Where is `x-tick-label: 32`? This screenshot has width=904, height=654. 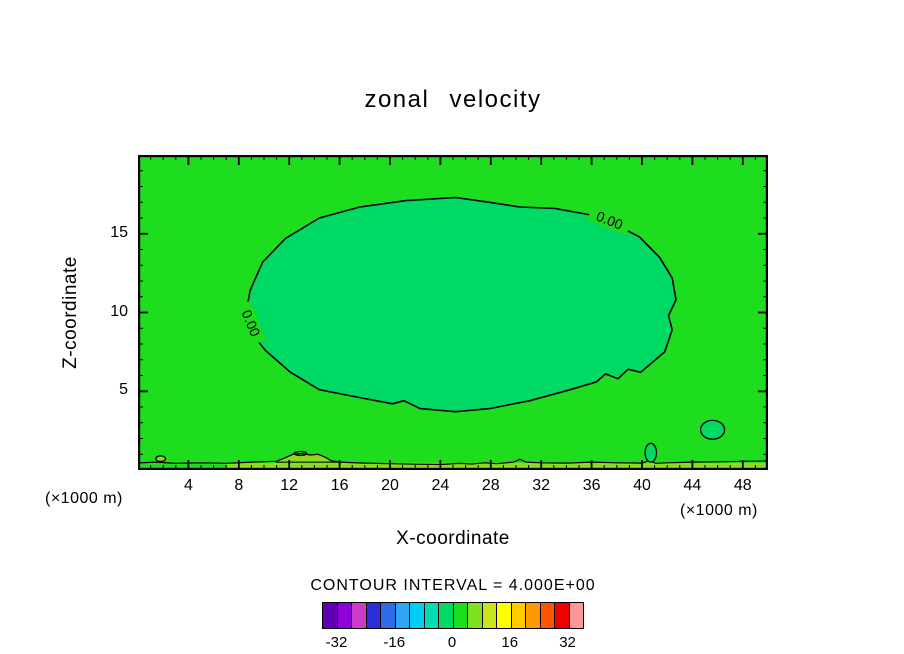 x-tick-label: 32 is located at coordinates (541, 485).